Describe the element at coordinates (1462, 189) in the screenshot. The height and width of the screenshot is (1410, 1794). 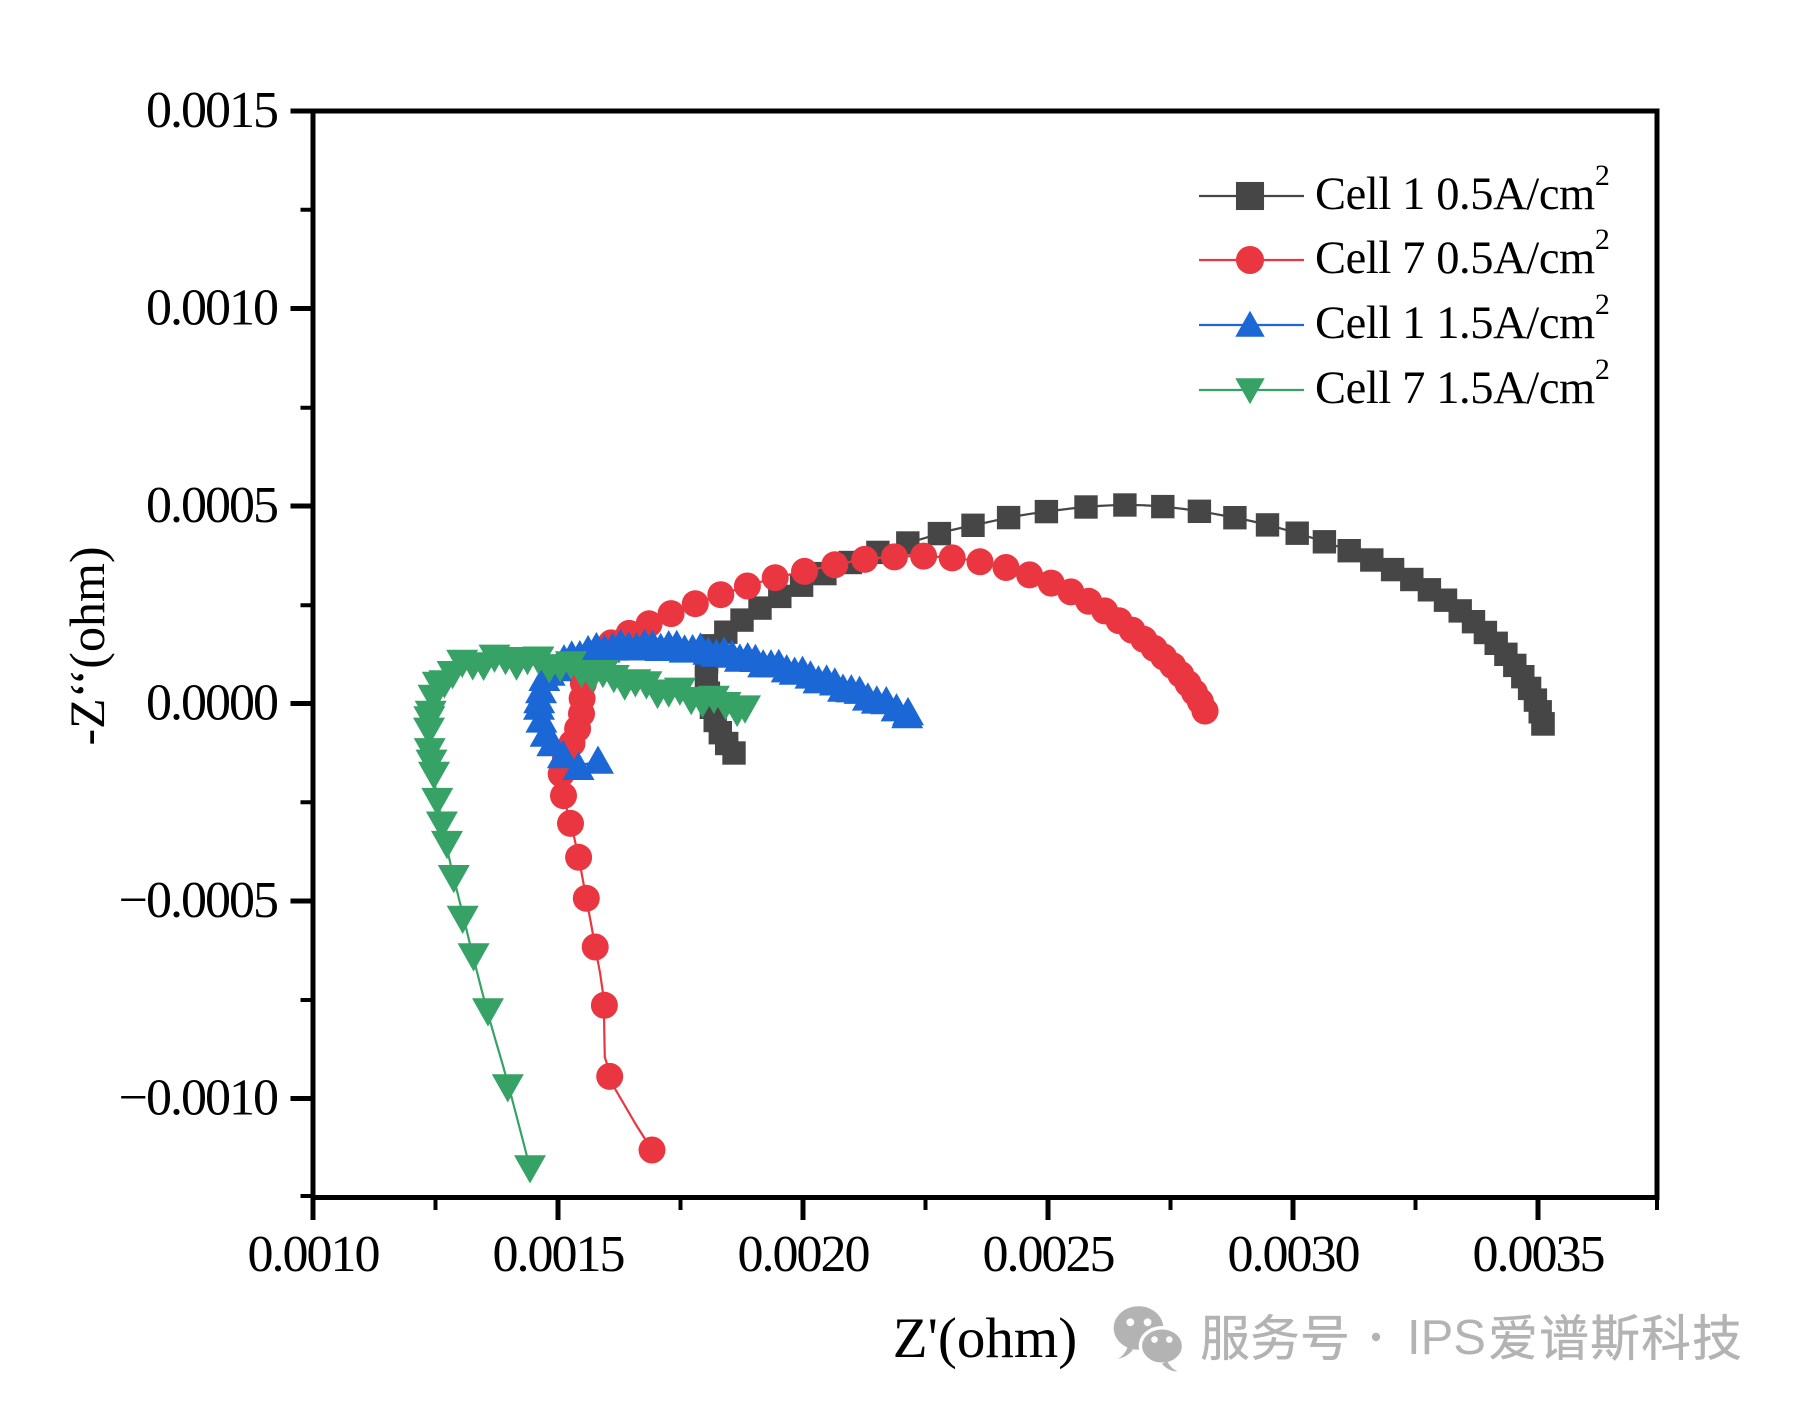
I see `svg-text: Cell 1 0.5A/cm2` at that location.